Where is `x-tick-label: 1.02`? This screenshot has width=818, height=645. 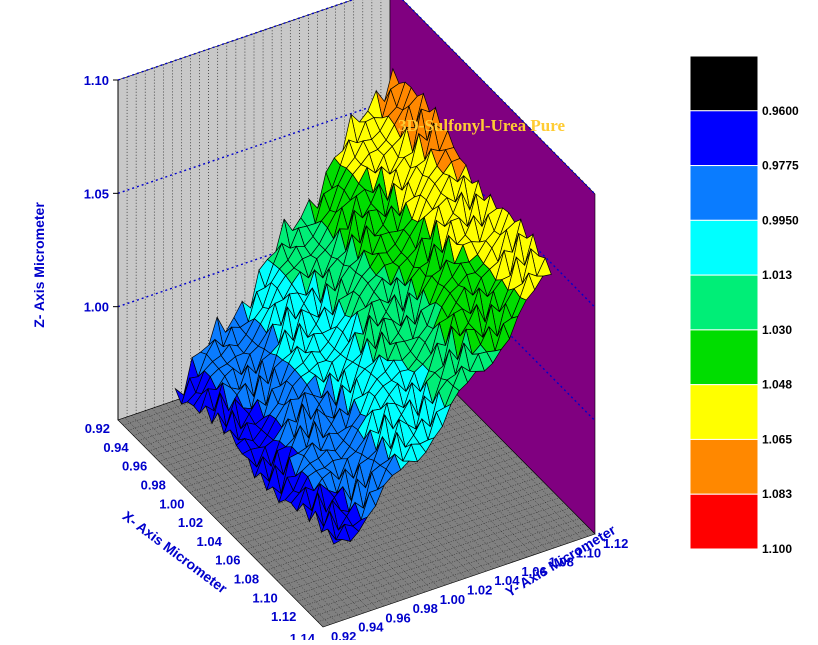
x-tick-label: 1.02 is located at coordinates (190, 522).